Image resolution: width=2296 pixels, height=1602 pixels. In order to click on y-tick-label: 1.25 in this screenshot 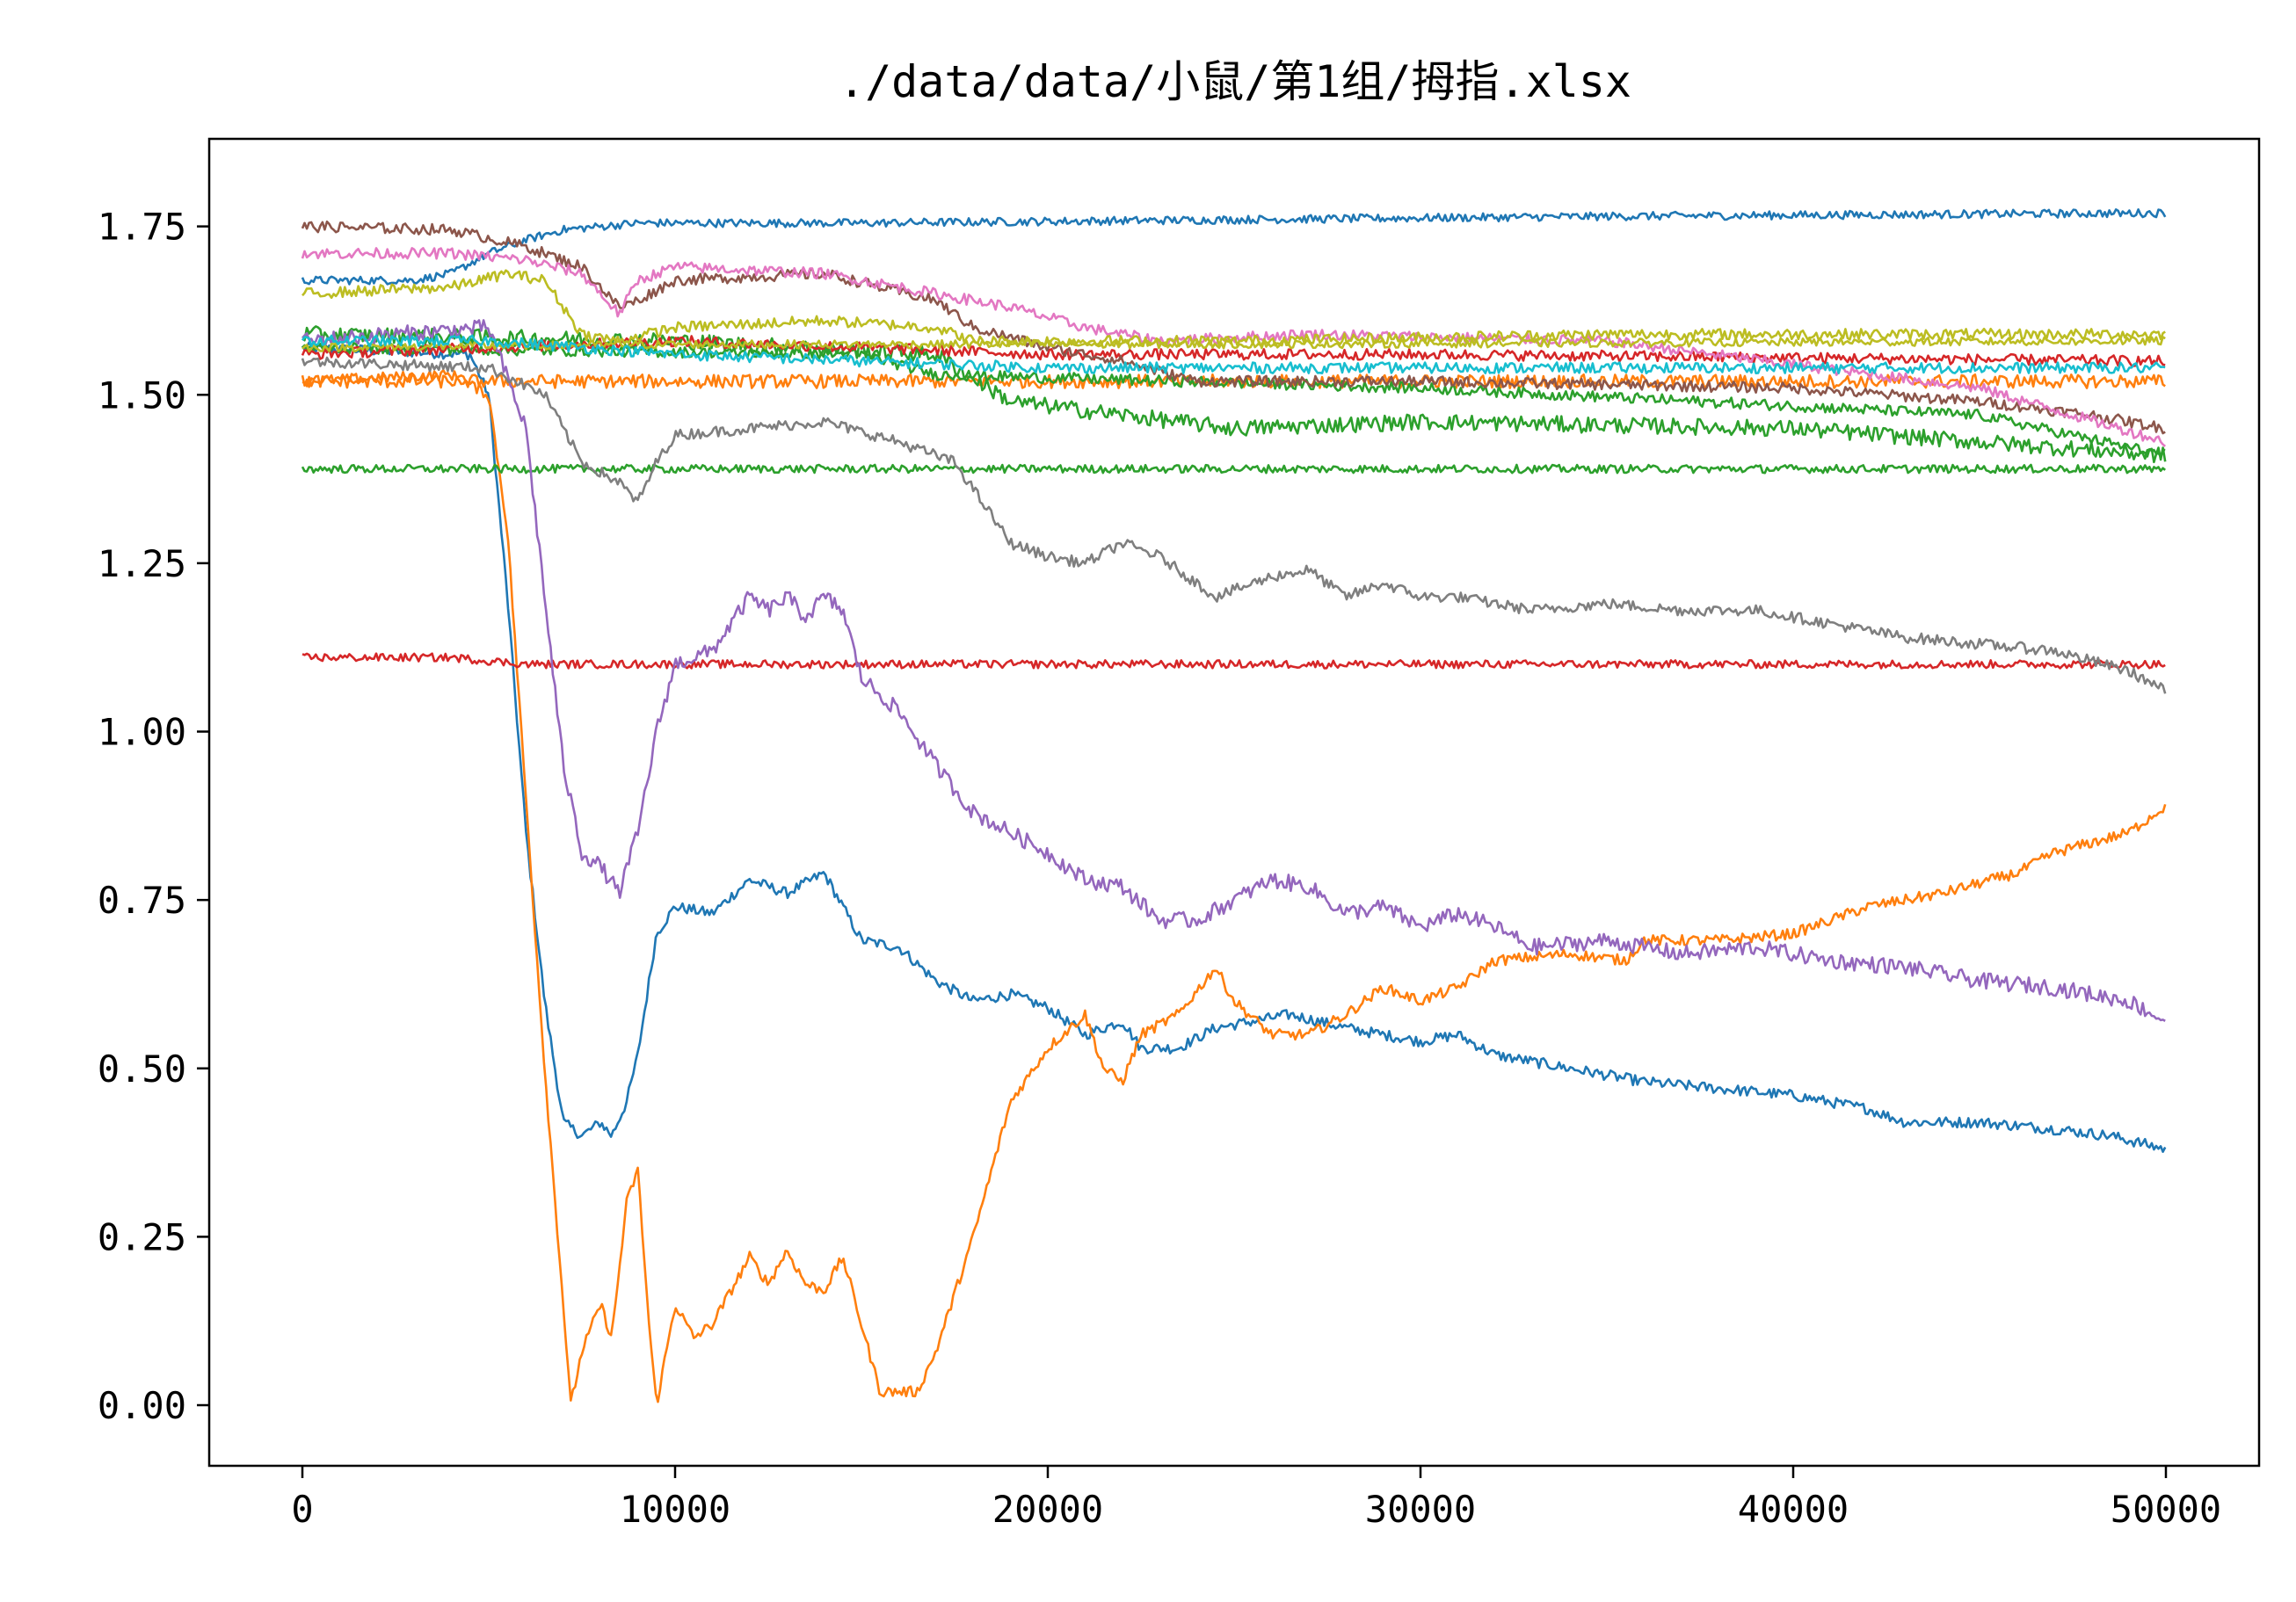, I will do `click(142, 563)`.